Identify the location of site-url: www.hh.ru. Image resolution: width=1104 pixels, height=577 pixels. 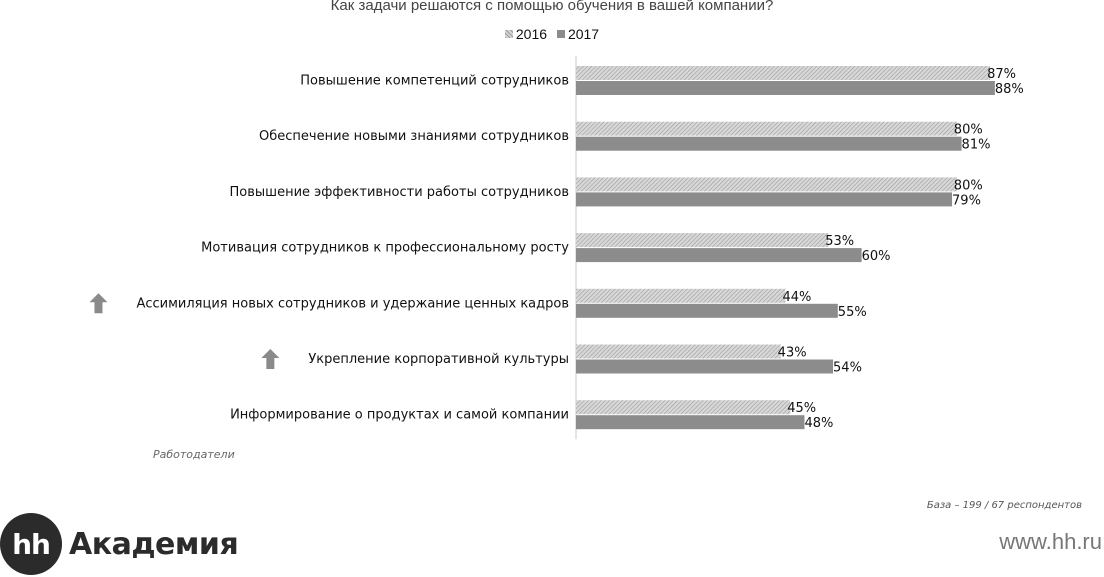
(1050, 541).